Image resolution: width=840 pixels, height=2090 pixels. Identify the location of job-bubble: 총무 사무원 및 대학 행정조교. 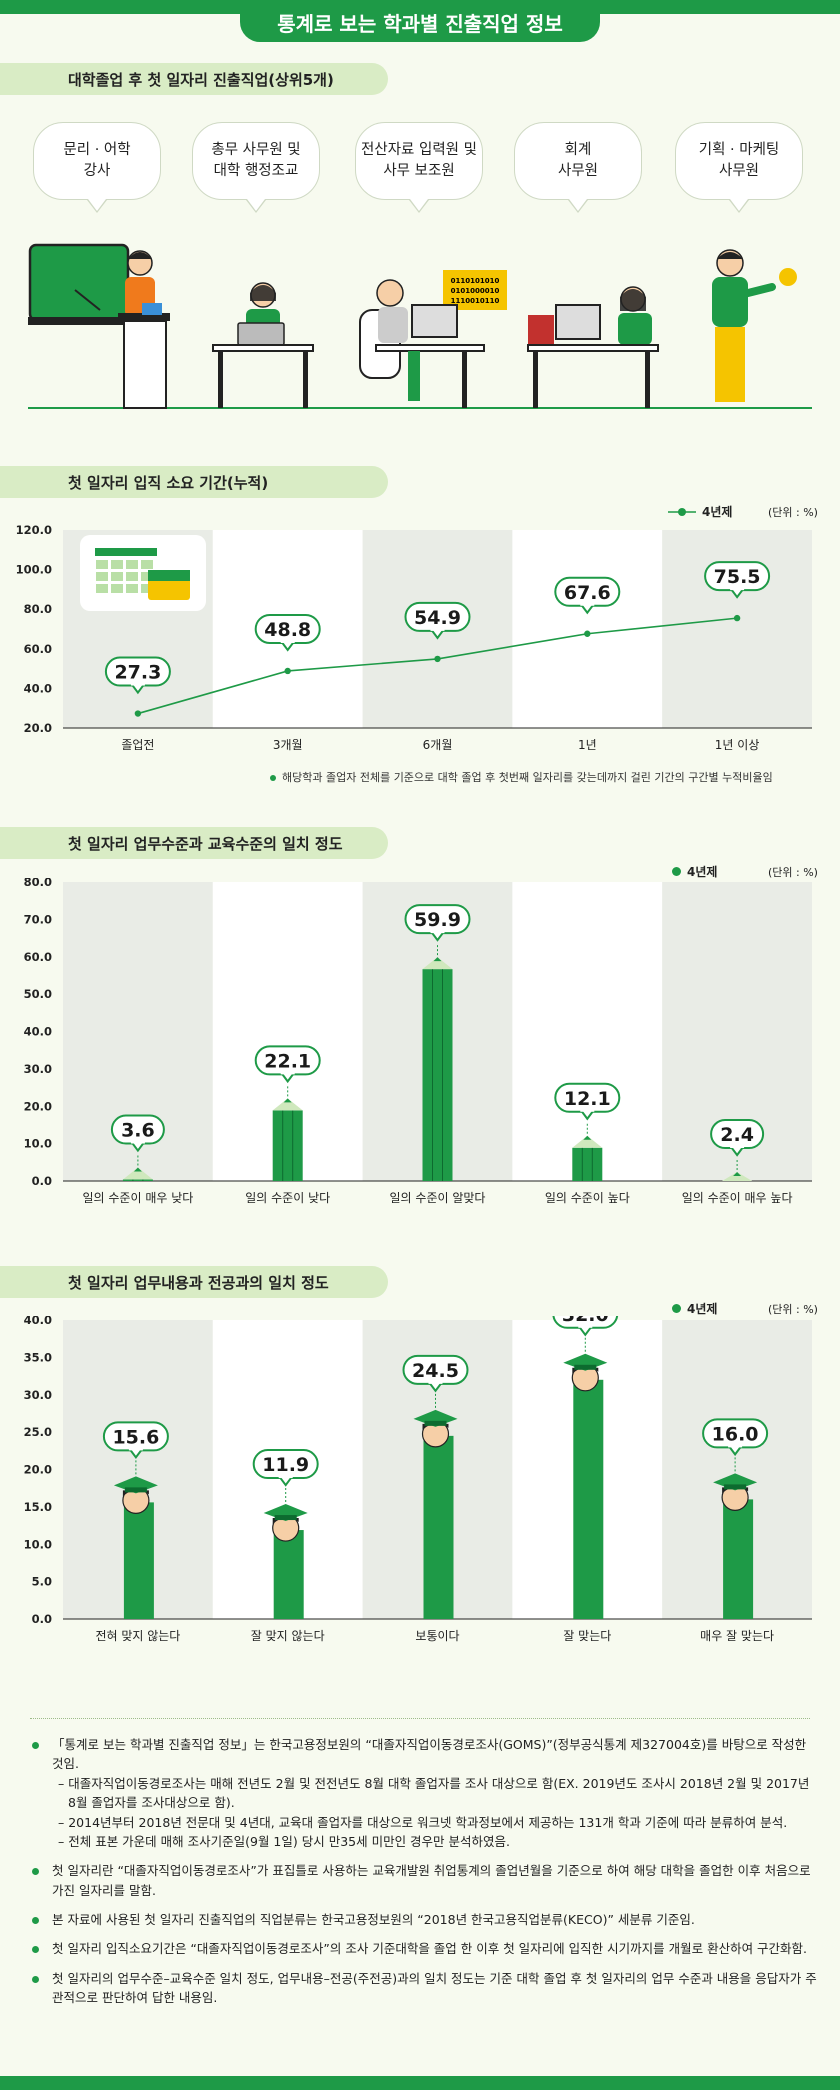
(256, 167).